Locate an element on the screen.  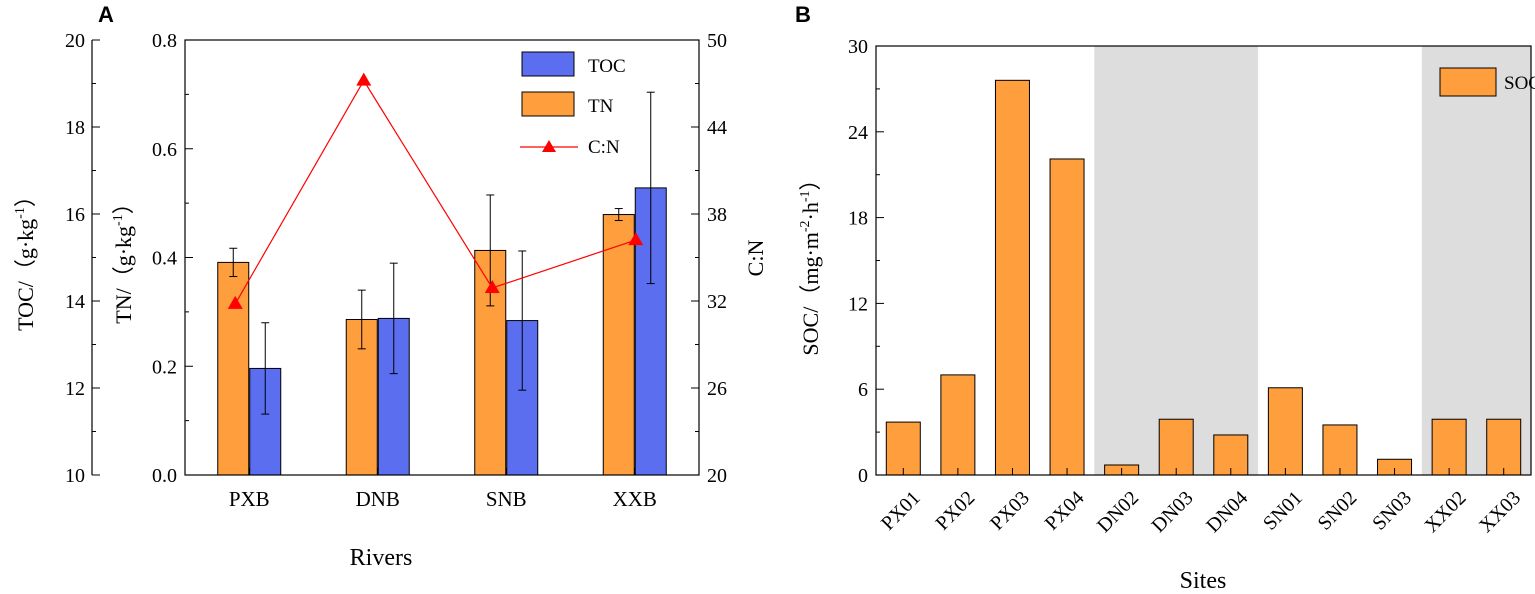
site-label-sn03: SN03 is located at coordinates (1392, 511).